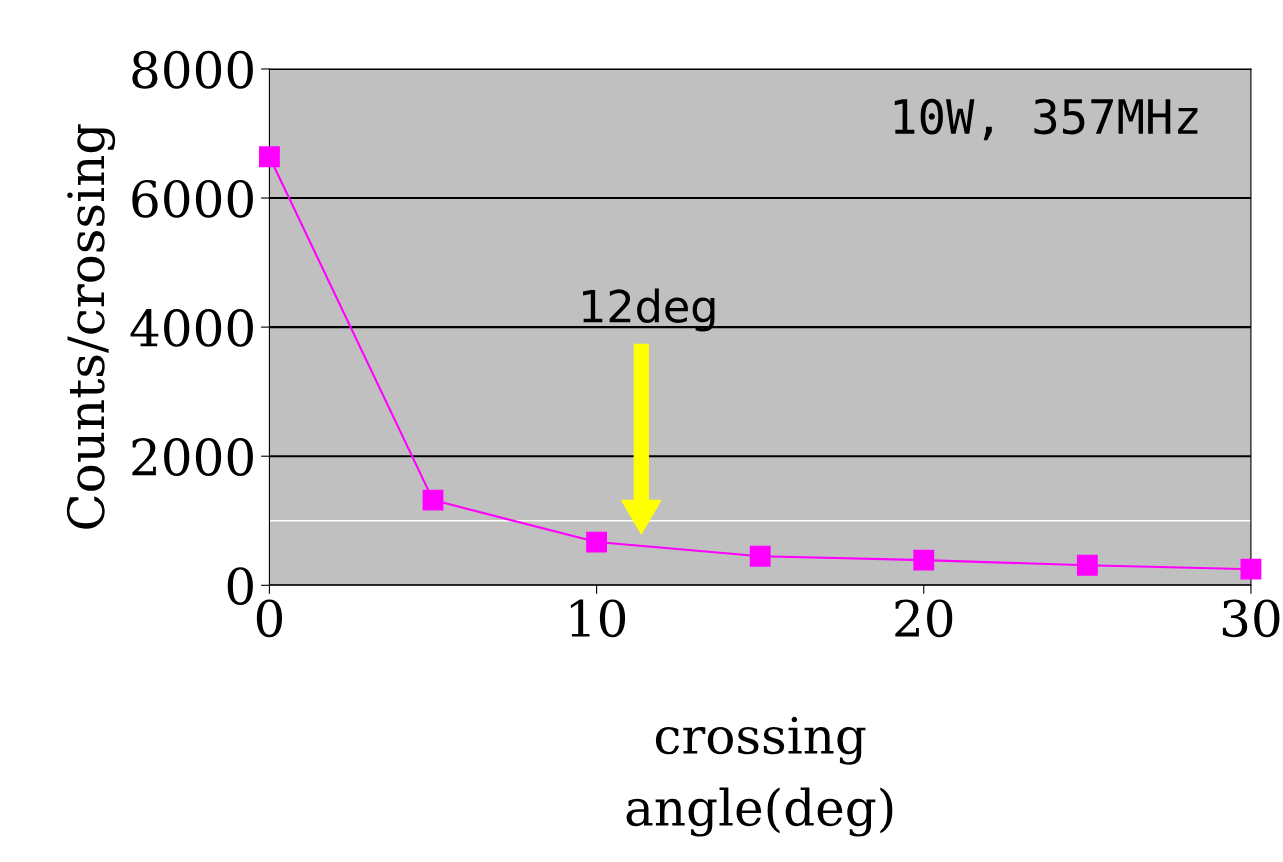 The height and width of the screenshot is (862, 1283). Describe the element at coordinates (191, 328) in the screenshot. I see `y-tick-label: 4000` at that location.